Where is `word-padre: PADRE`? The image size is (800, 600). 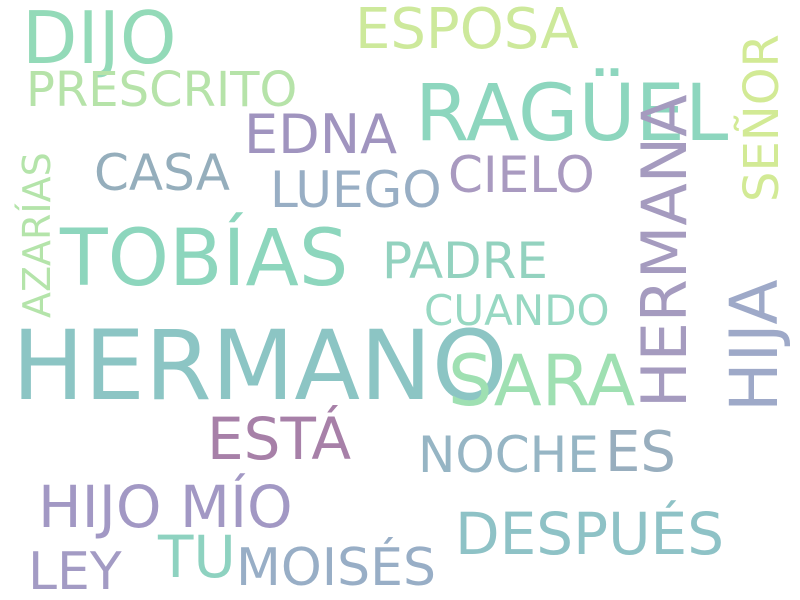
word-padre: PADRE is located at coordinates (465, 261).